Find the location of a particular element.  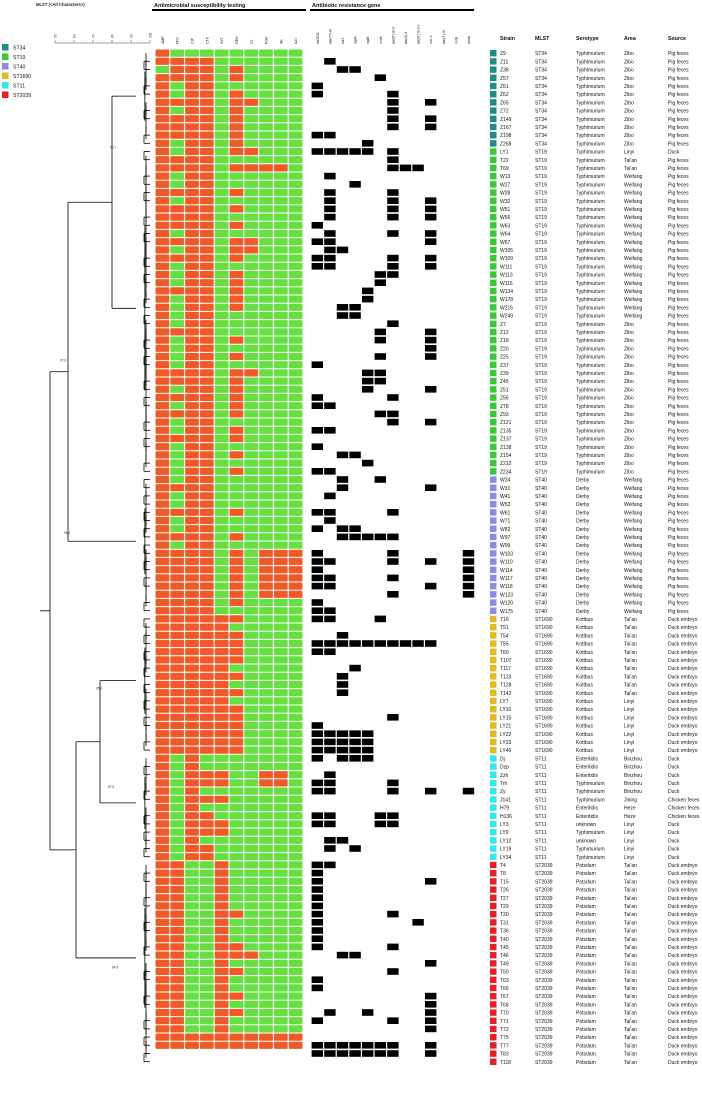

table-cell-strain: Z37 is located at coordinates (504, 366).